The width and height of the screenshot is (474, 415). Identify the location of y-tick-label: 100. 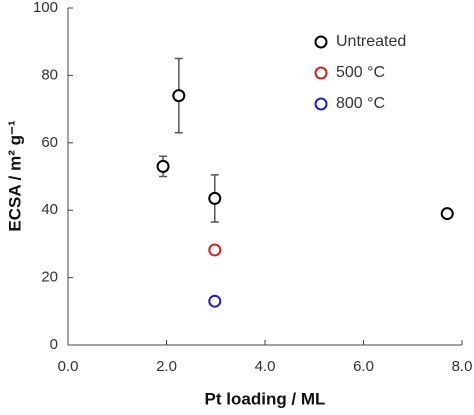
(45, 8).